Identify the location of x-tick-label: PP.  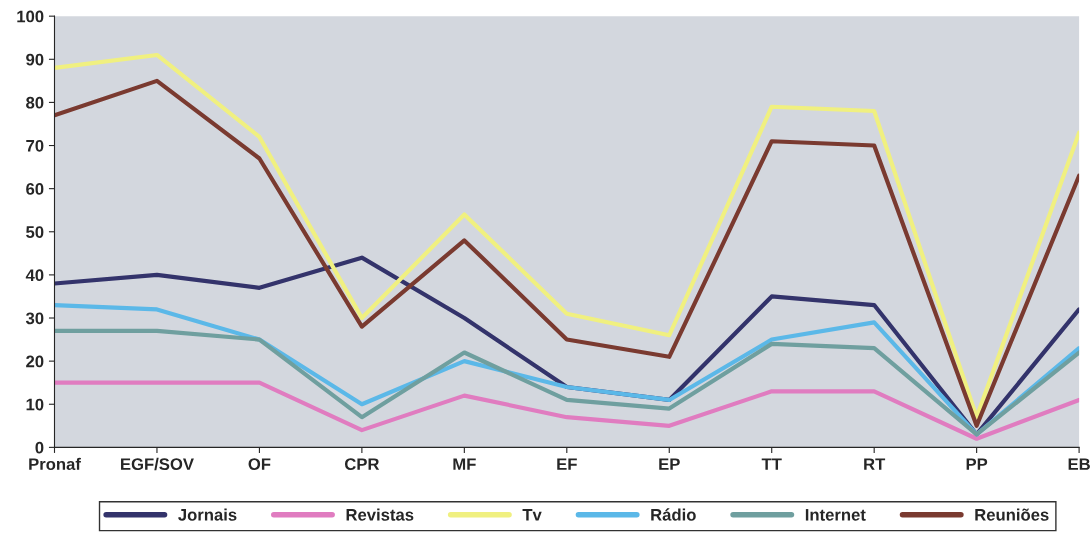
(977, 464).